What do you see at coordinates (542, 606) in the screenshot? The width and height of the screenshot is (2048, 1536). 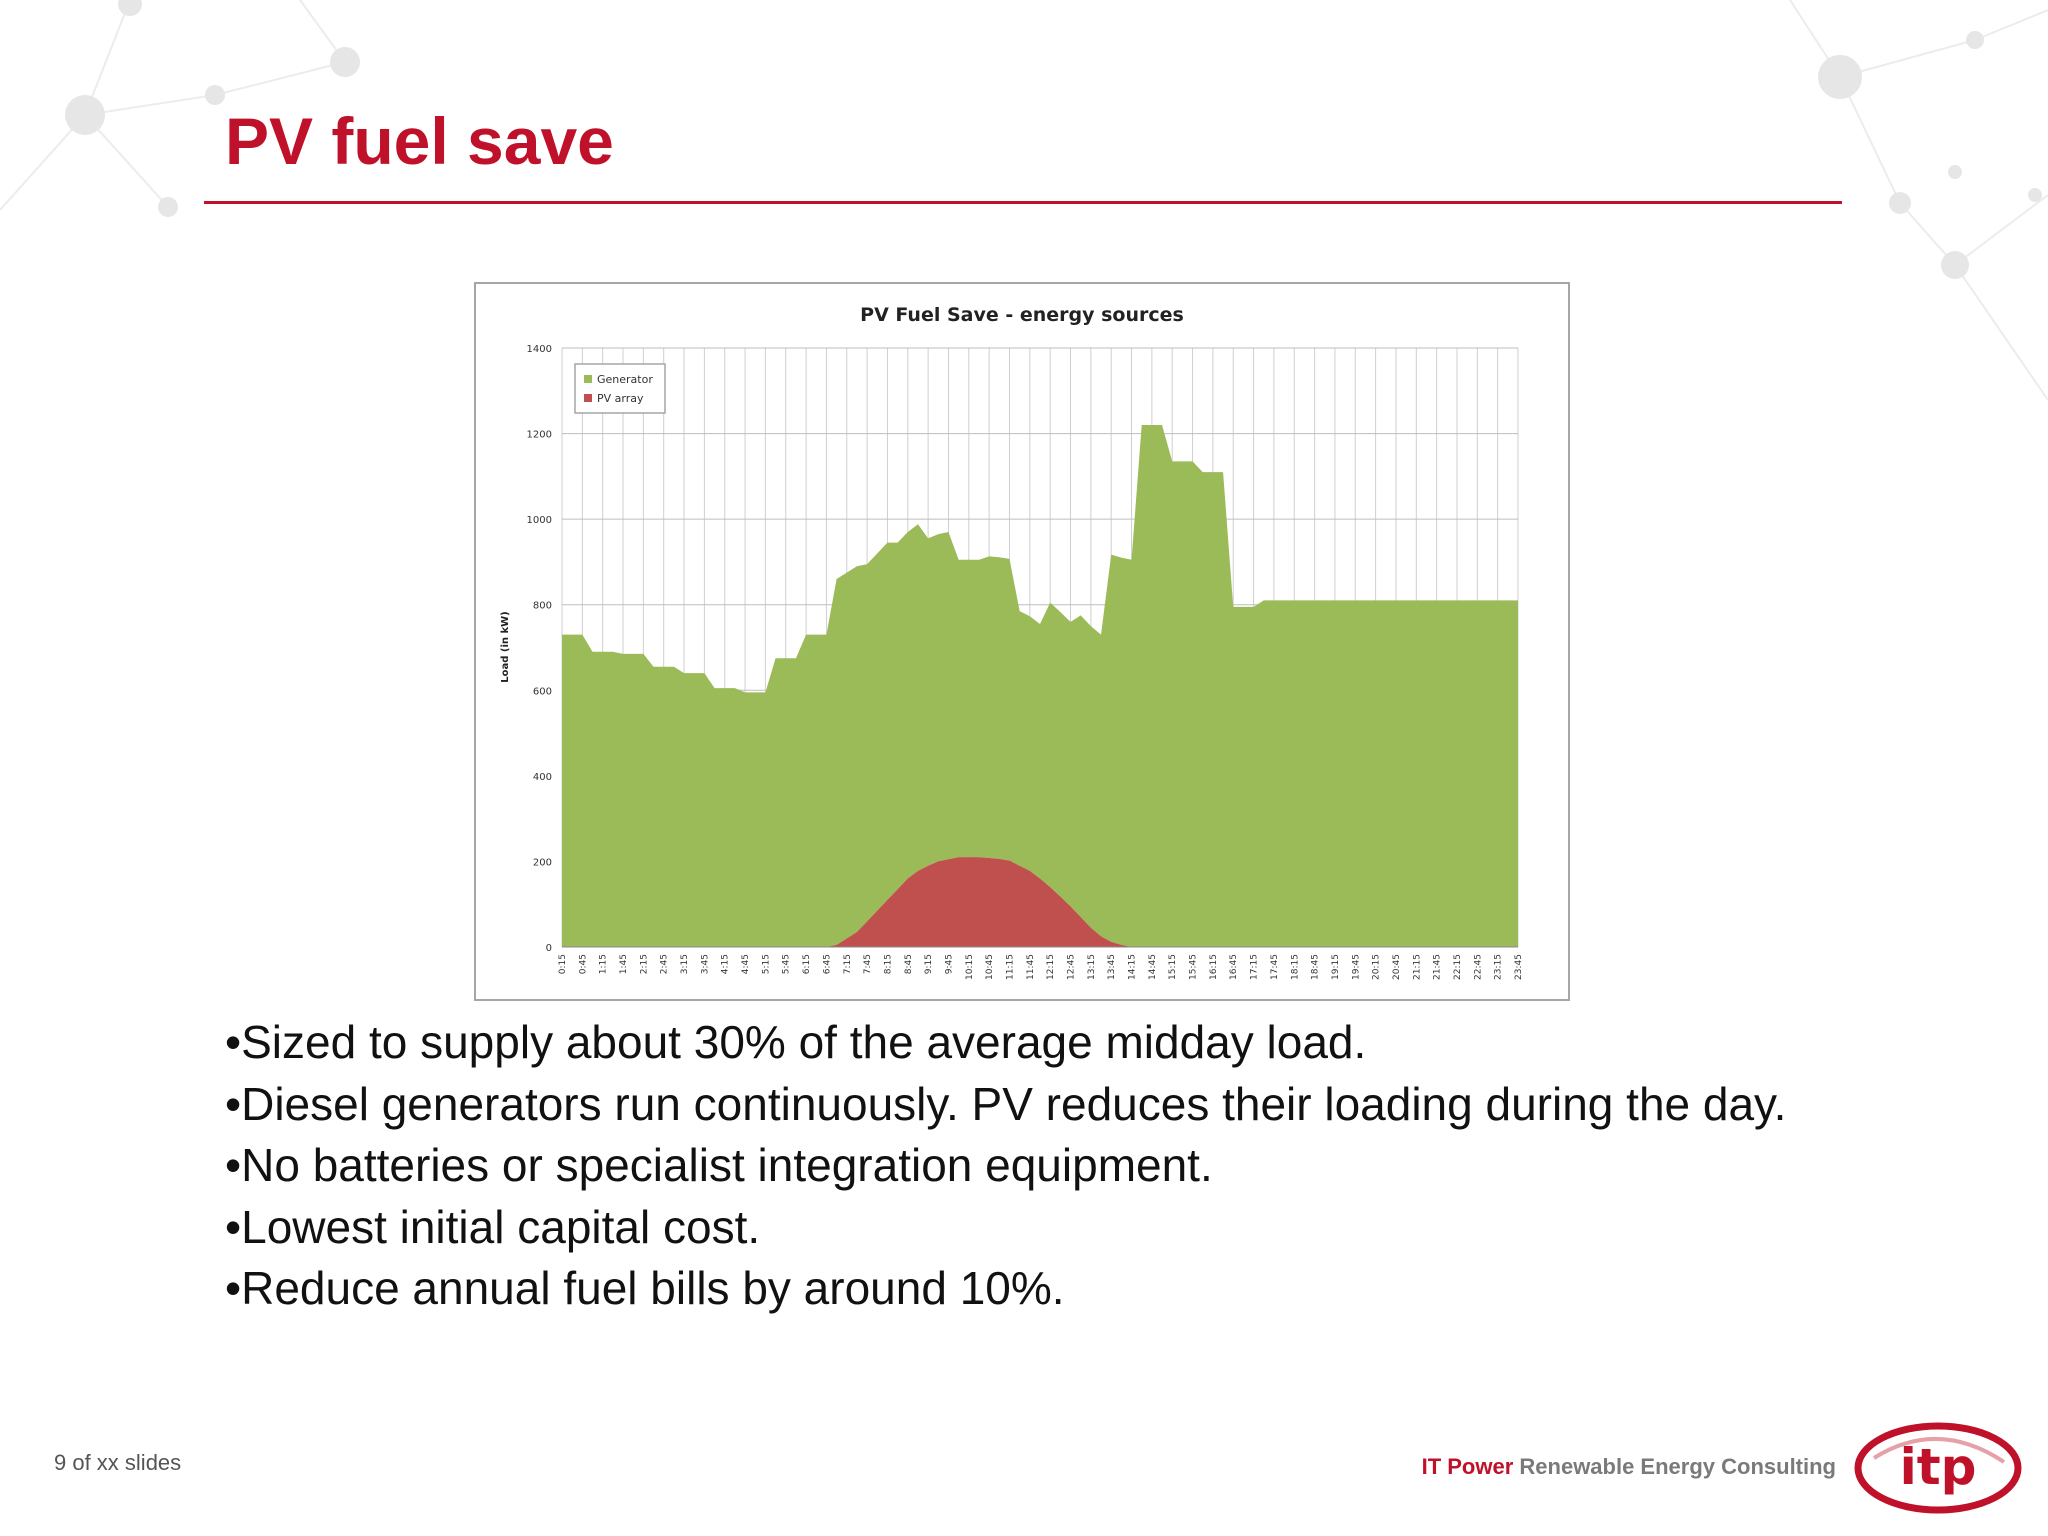 I see `y-tick-label: 800` at bounding box center [542, 606].